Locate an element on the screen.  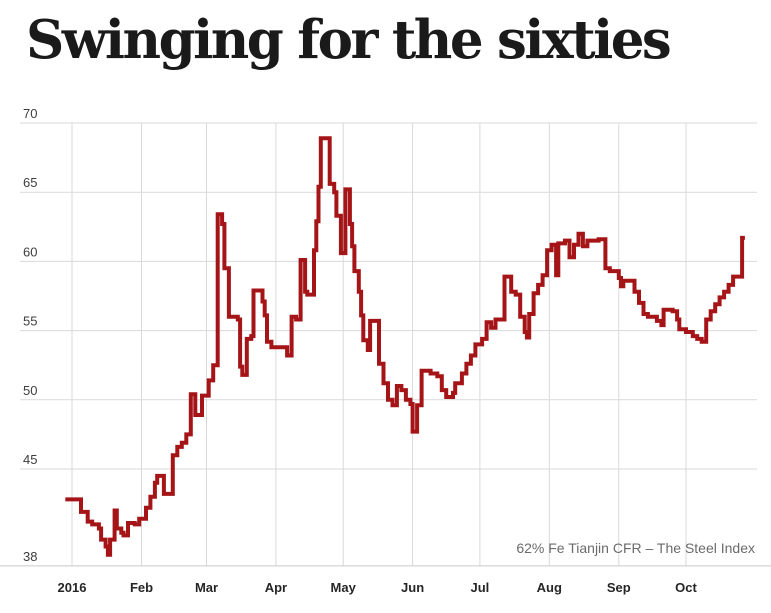
x-tick-label: Feb is located at coordinates (141, 587).